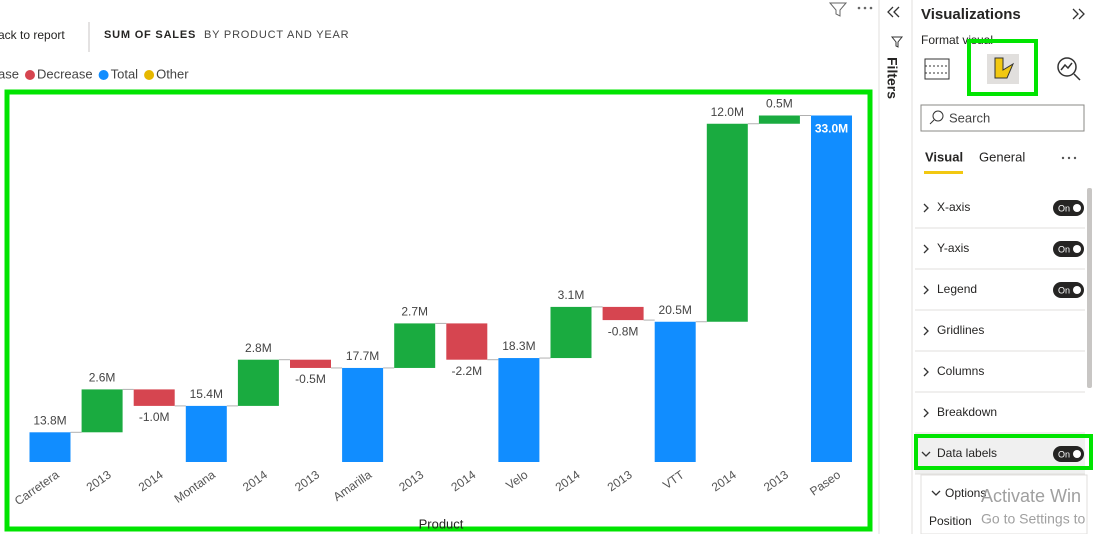 Image resolution: width=1094 pixels, height=534 pixels. What do you see at coordinates (893, 12) in the screenshot?
I see `collapse-icon` at bounding box center [893, 12].